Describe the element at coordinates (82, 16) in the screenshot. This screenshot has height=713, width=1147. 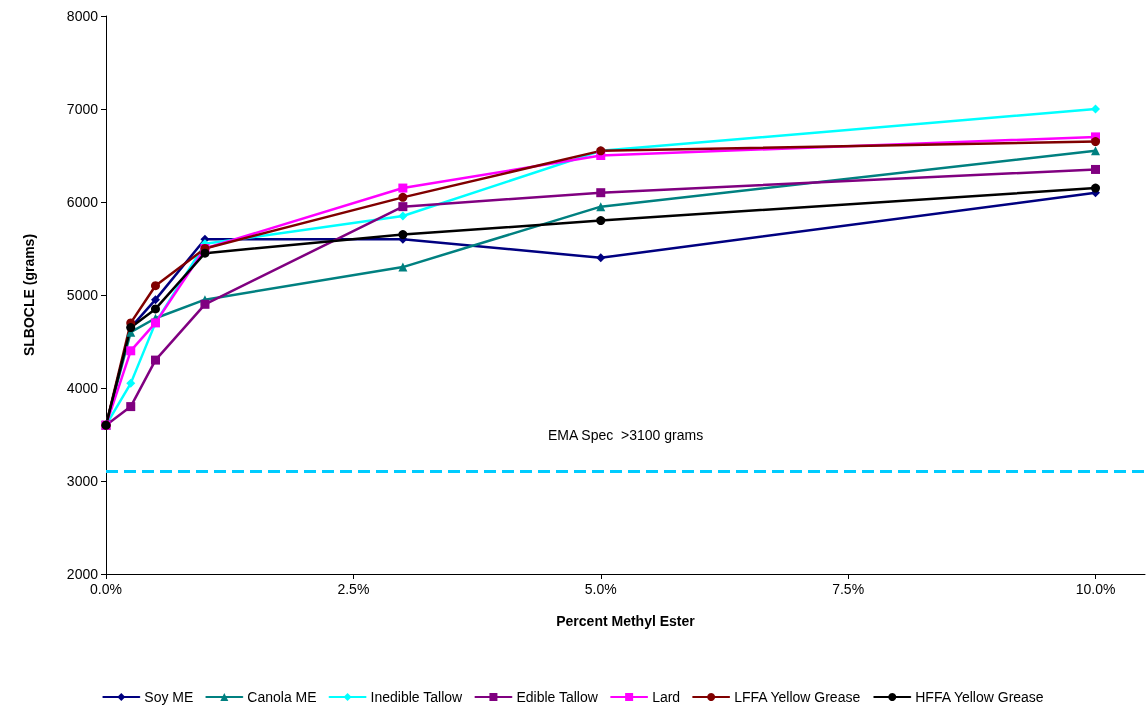
I see `y-tick-label: 8000` at that location.